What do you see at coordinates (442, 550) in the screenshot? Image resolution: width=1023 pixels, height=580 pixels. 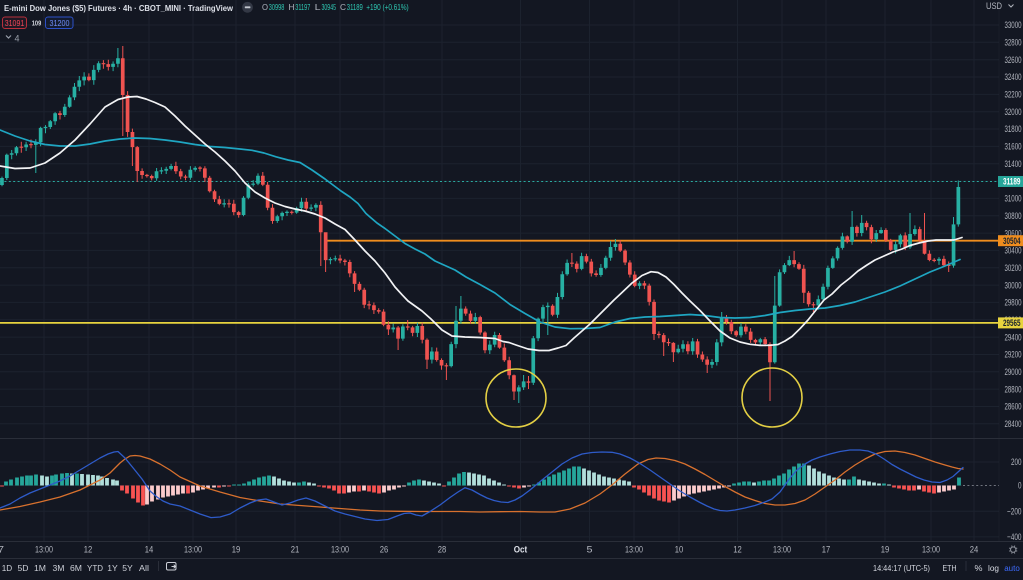 I see `svg-text: 28` at bounding box center [442, 550].